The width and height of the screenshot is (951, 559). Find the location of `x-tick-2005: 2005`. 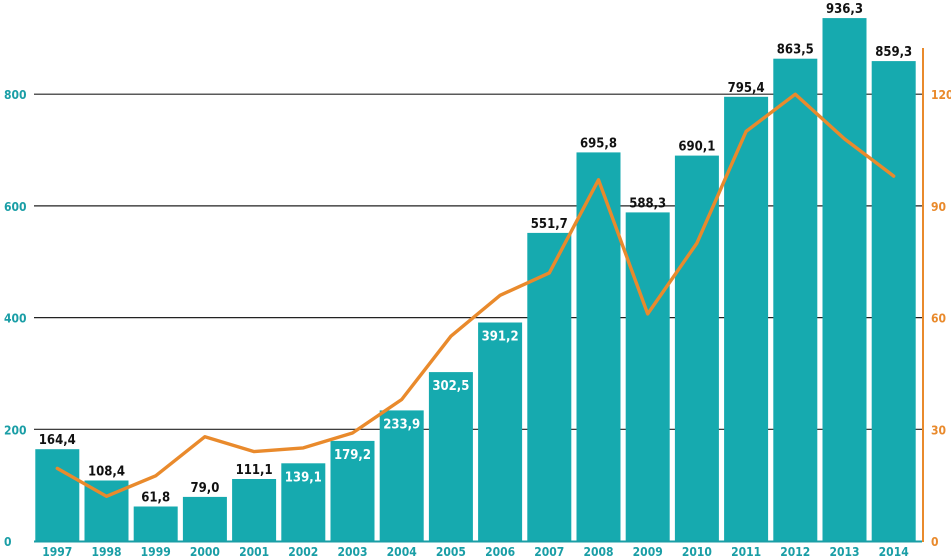

x-tick-2005: 2005 is located at coordinates (451, 552).